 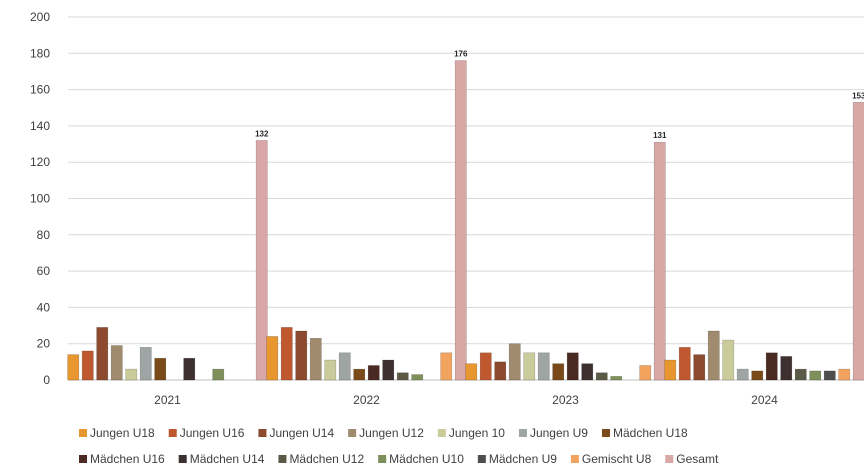 What do you see at coordinates (301, 433) in the screenshot?
I see `legend-label: Jungen U14` at bounding box center [301, 433].